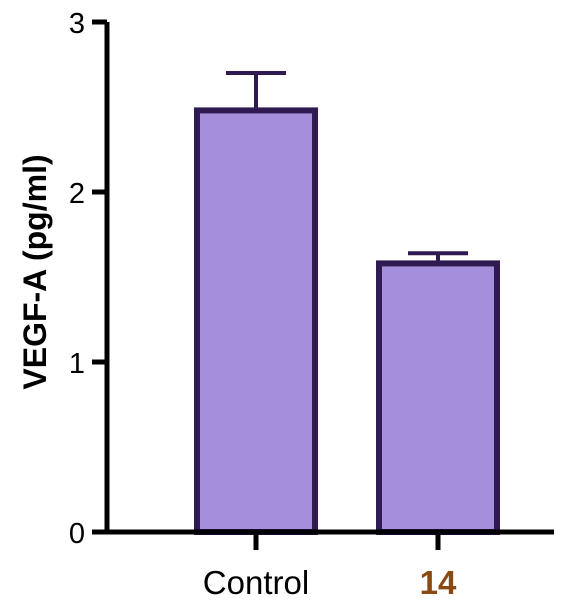 Image resolution: width=567 pixels, height=604 pixels. What do you see at coordinates (35, 271) in the screenshot?
I see `y-axis-title: VEGF-A (pg/ml)` at bounding box center [35, 271].